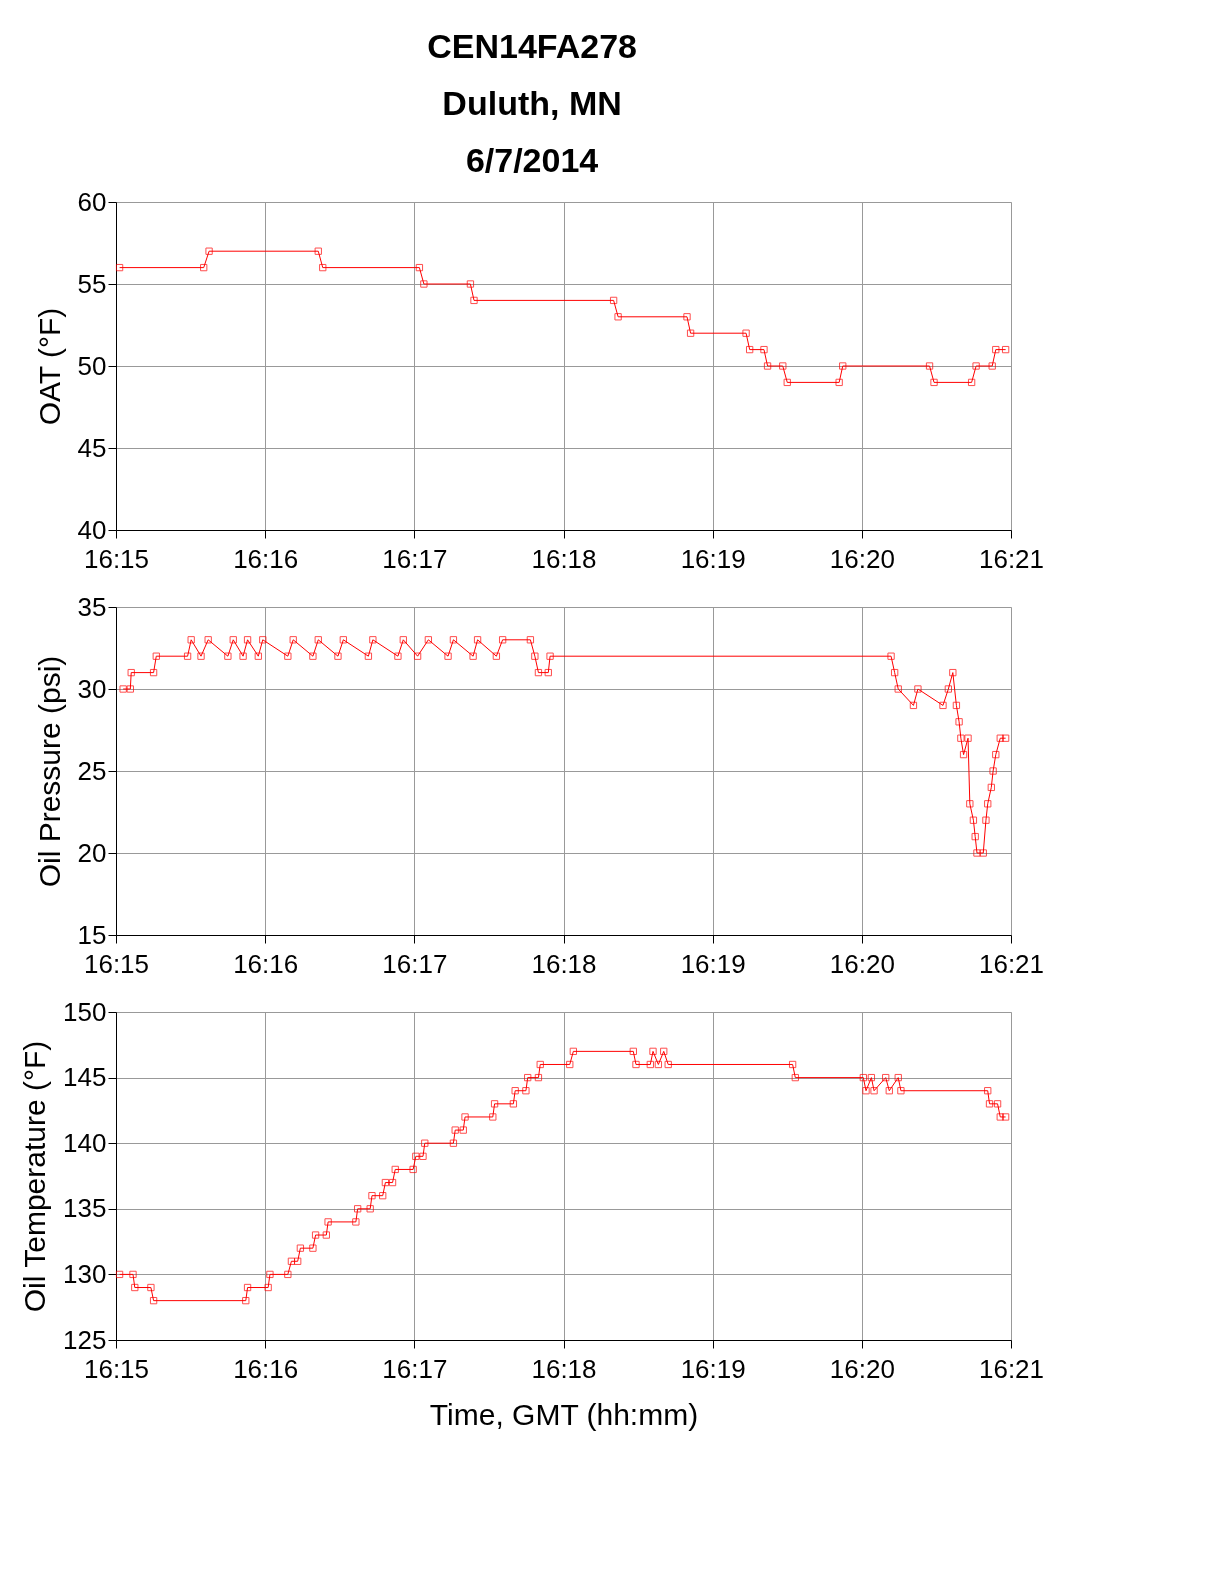 This screenshot has width=1225, height=1589. Describe the element at coordinates (564, 1414) in the screenshot. I see `x-axis-title: Time, GMT (hh:mm)` at that location.